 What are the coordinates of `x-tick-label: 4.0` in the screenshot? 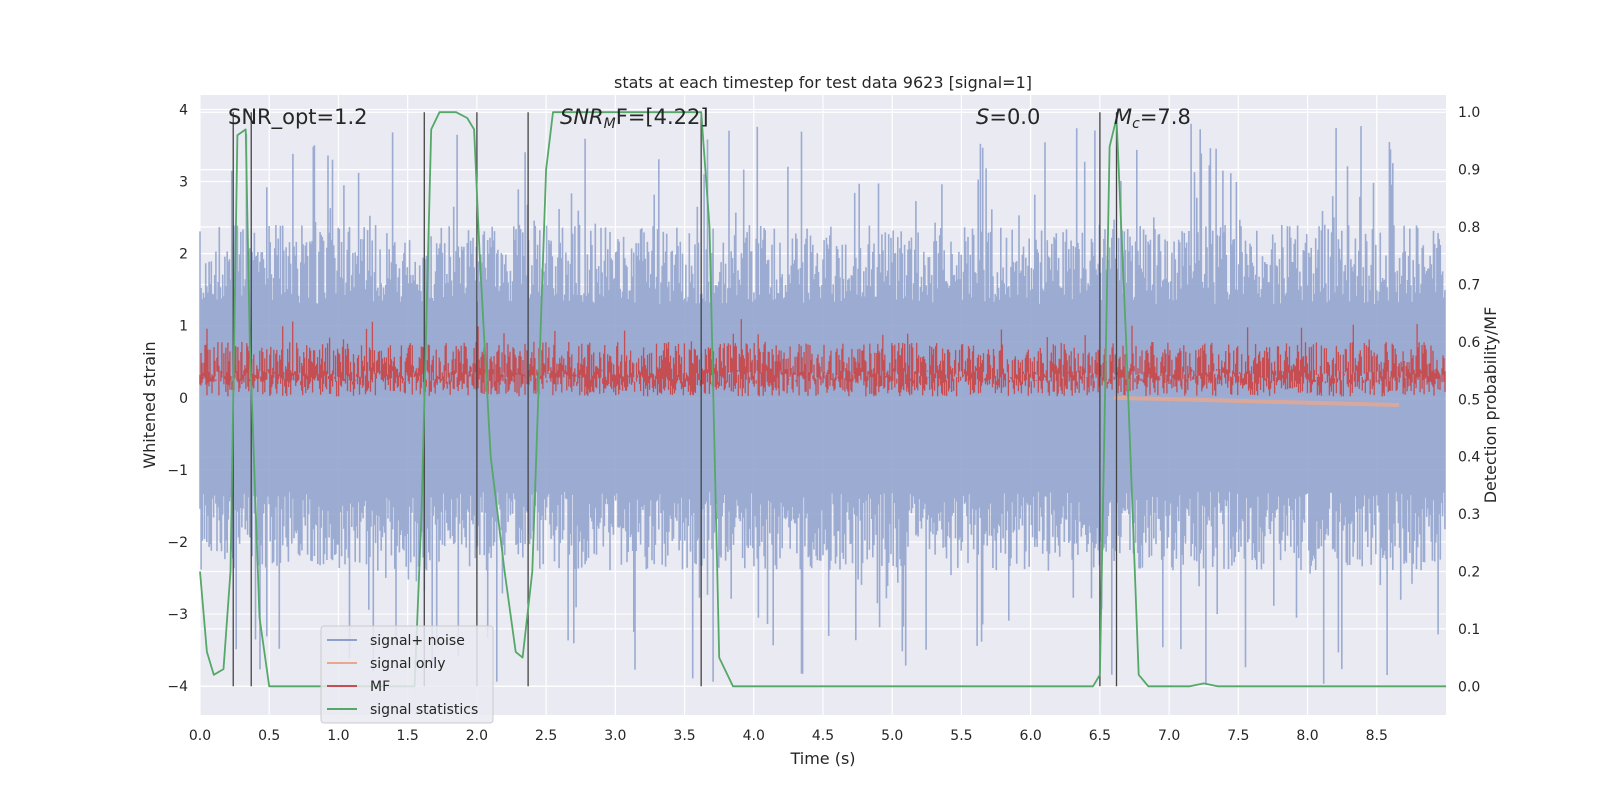 It's located at (754, 736).